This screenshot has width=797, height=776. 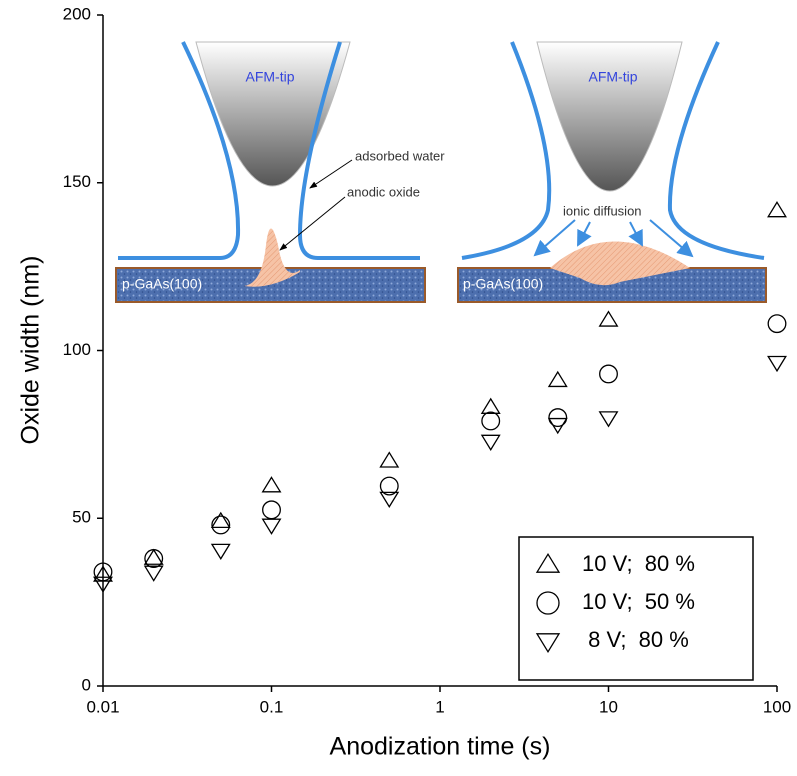 I want to click on x-tick-label: 10, so click(x=608, y=706).